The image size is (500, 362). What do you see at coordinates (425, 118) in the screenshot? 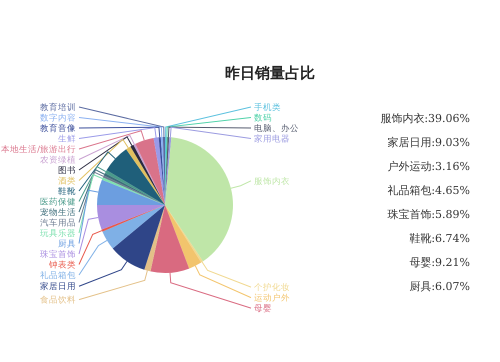
I see `text: 服饰内衣:39.06%` at bounding box center [425, 118].